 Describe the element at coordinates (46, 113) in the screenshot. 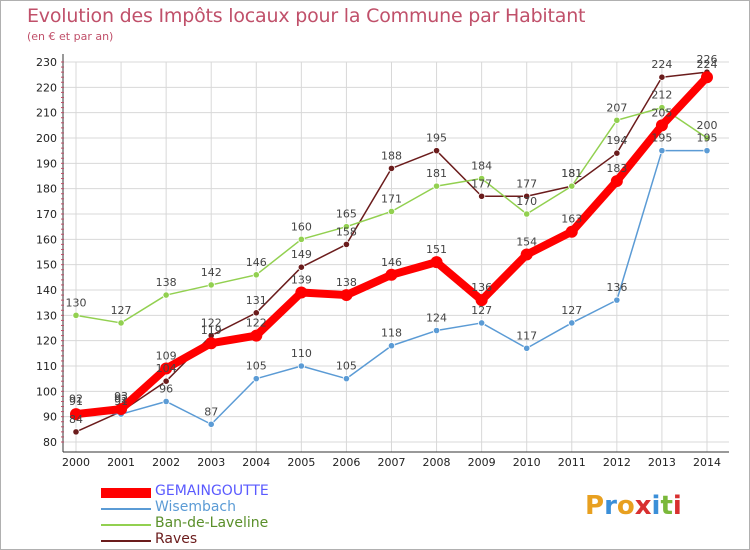

I see `y-tick-label: 210` at that location.